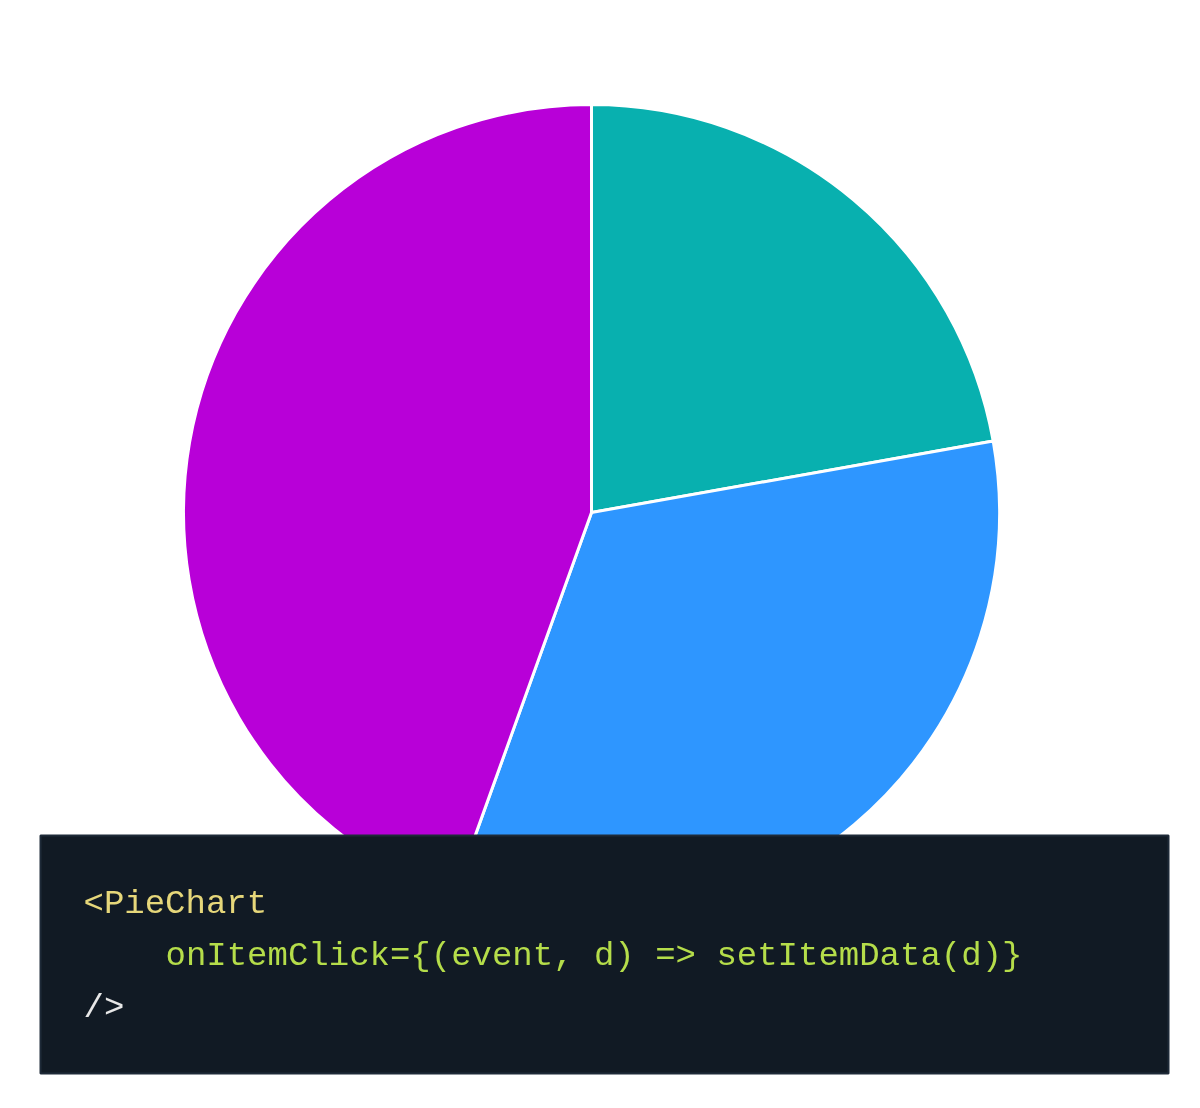 Image resolution: width=1200 pixels, height=1108 pixels. Describe the element at coordinates (594, 955) in the screenshot. I see `text: onItemClick={(event, d) => setItemData(d)}` at that location.